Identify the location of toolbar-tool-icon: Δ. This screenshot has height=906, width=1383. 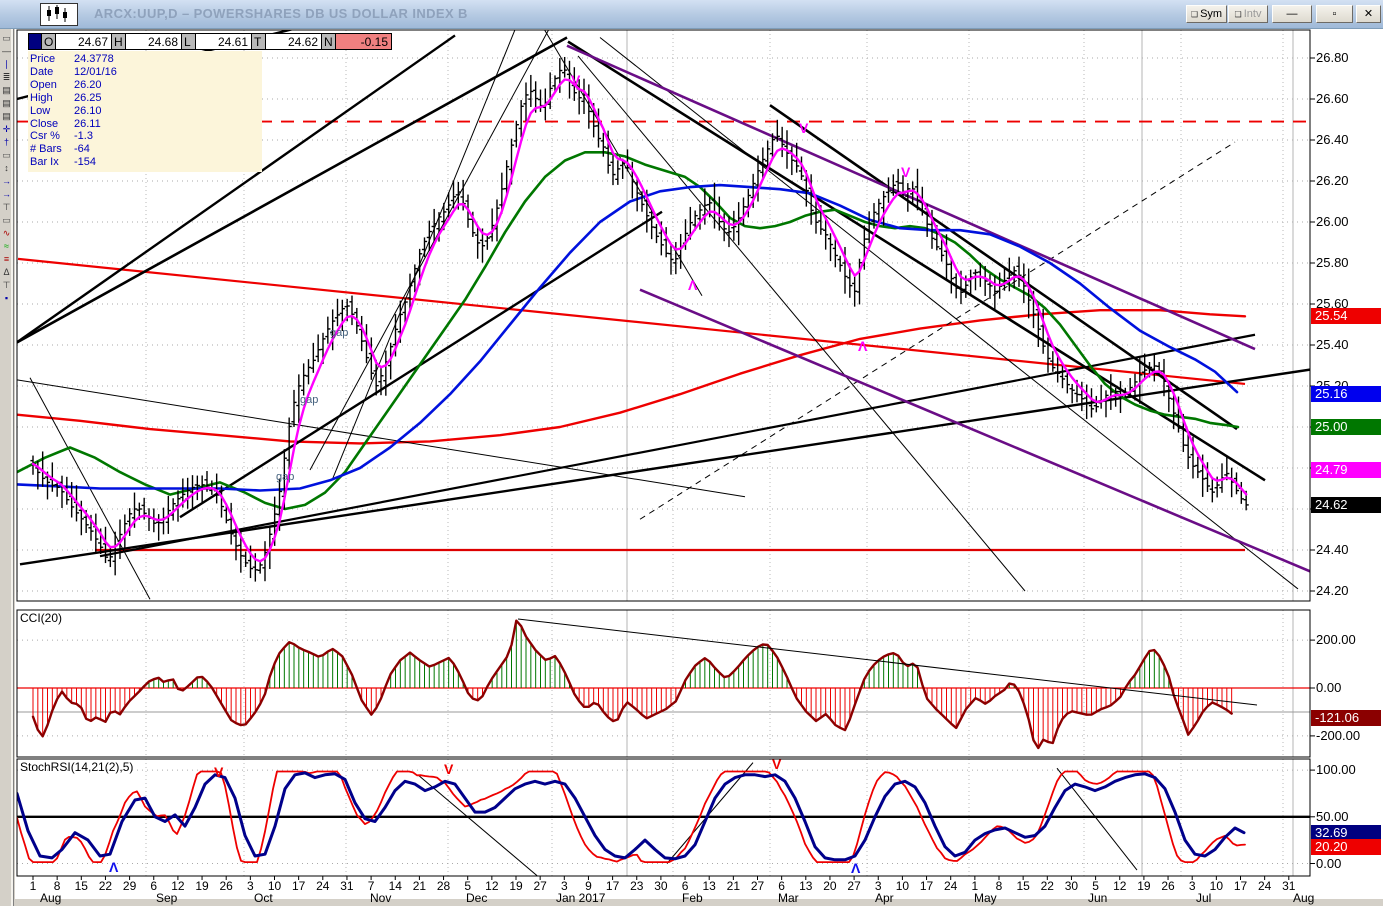
(6, 272).